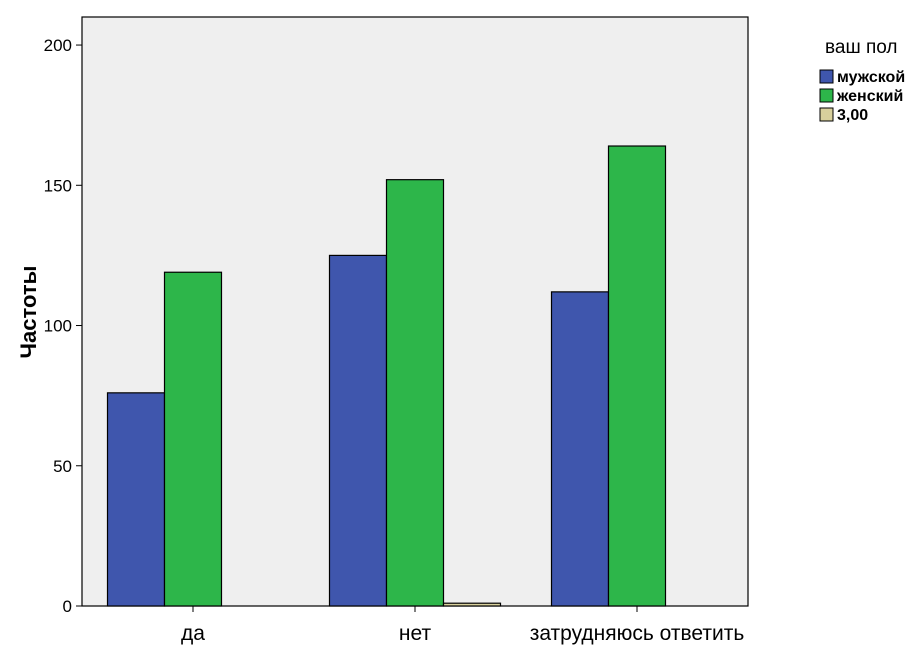 This screenshot has height=653, width=917. I want to click on x-tick-label: нет, so click(415, 633).